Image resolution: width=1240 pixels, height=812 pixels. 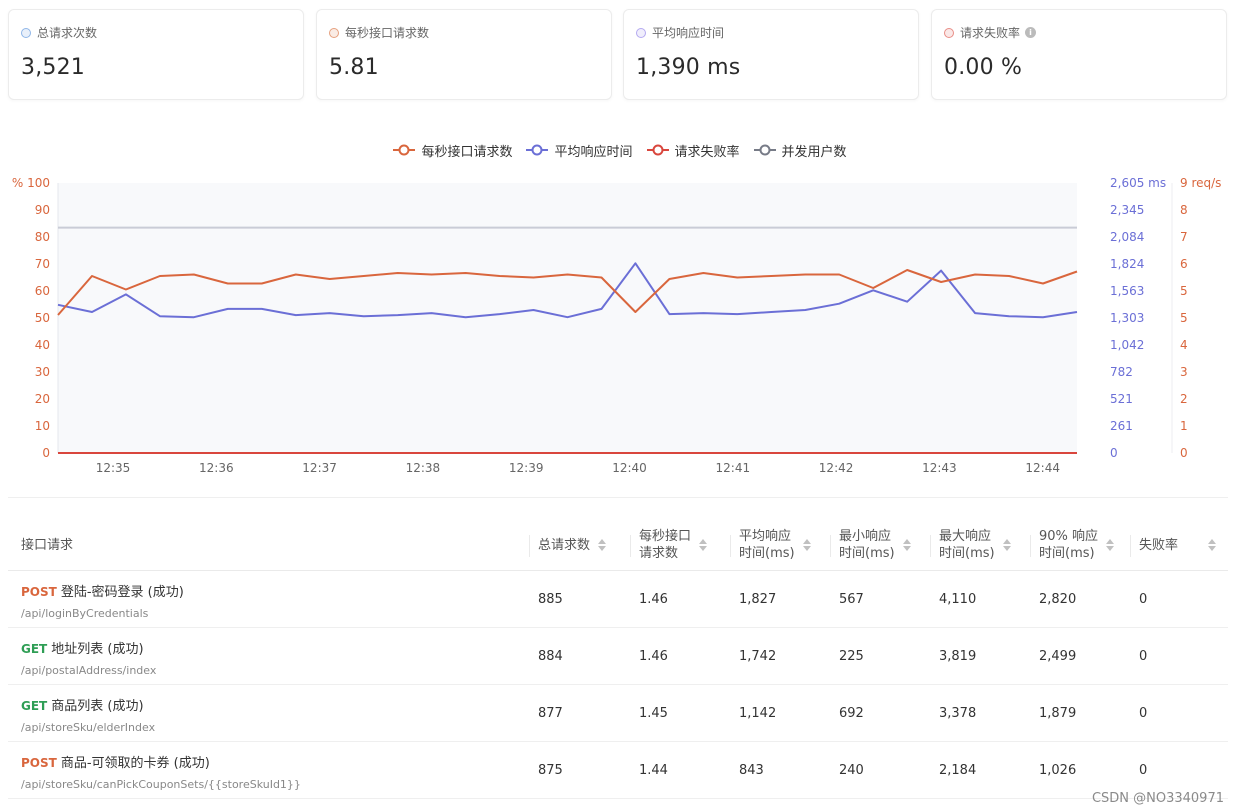 I want to click on legend-item-concurrent-users: 并发用户数, so click(x=800, y=150).